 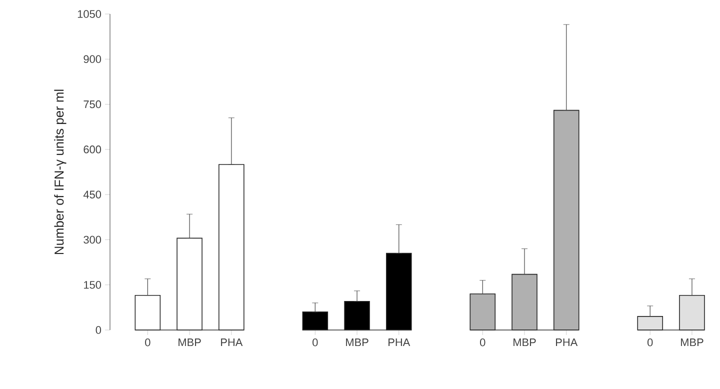 I want to click on y-tick-label: 0, so click(x=99, y=330).